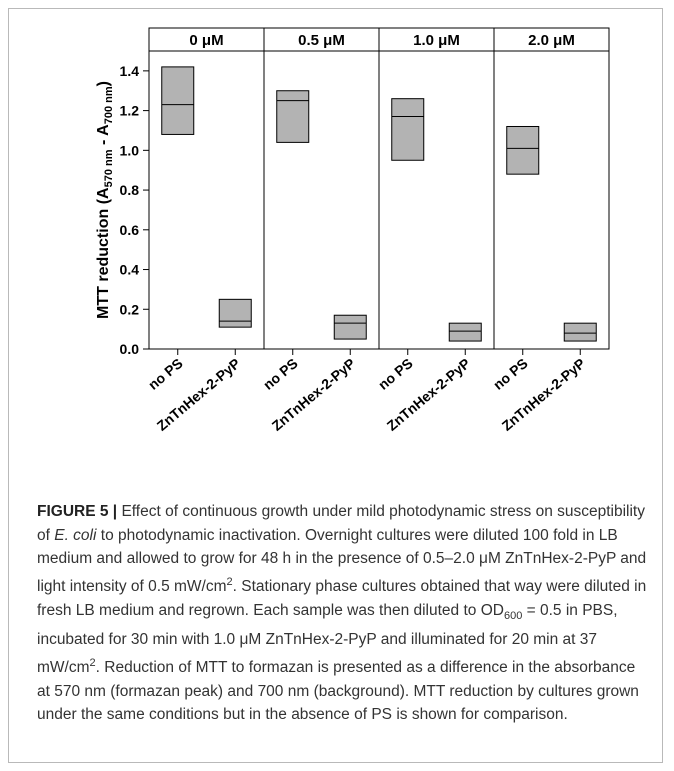 This screenshot has width=674, height=771. I want to click on caption-part-3: 2, so click(229, 581).